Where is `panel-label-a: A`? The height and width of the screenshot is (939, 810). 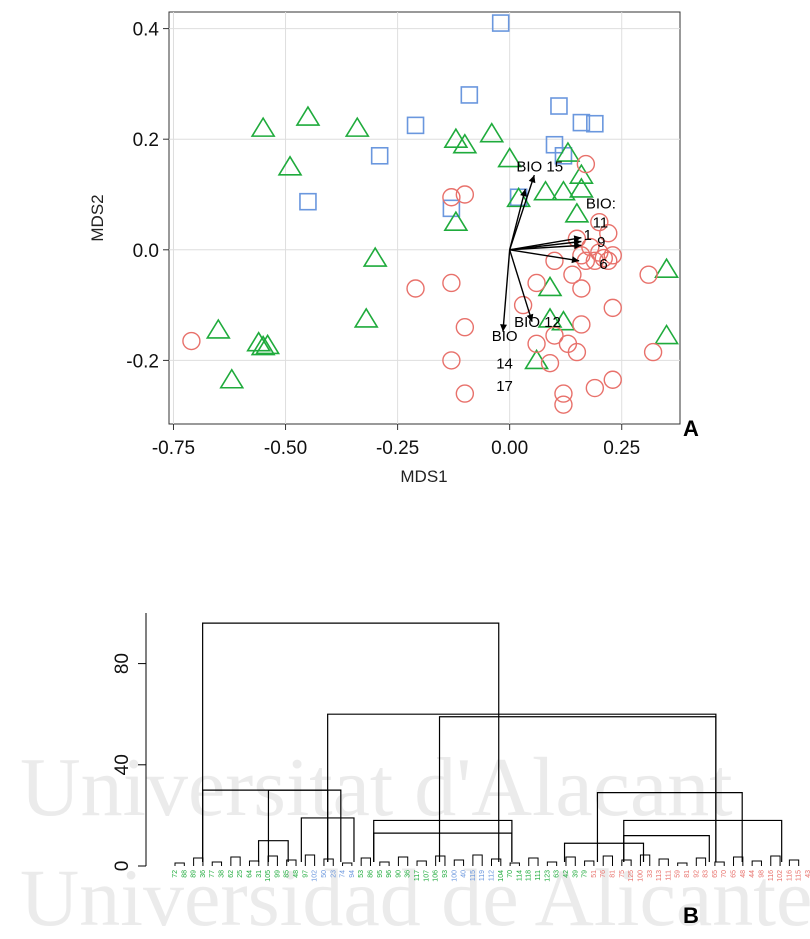 panel-label-a: A is located at coordinates (691, 428).